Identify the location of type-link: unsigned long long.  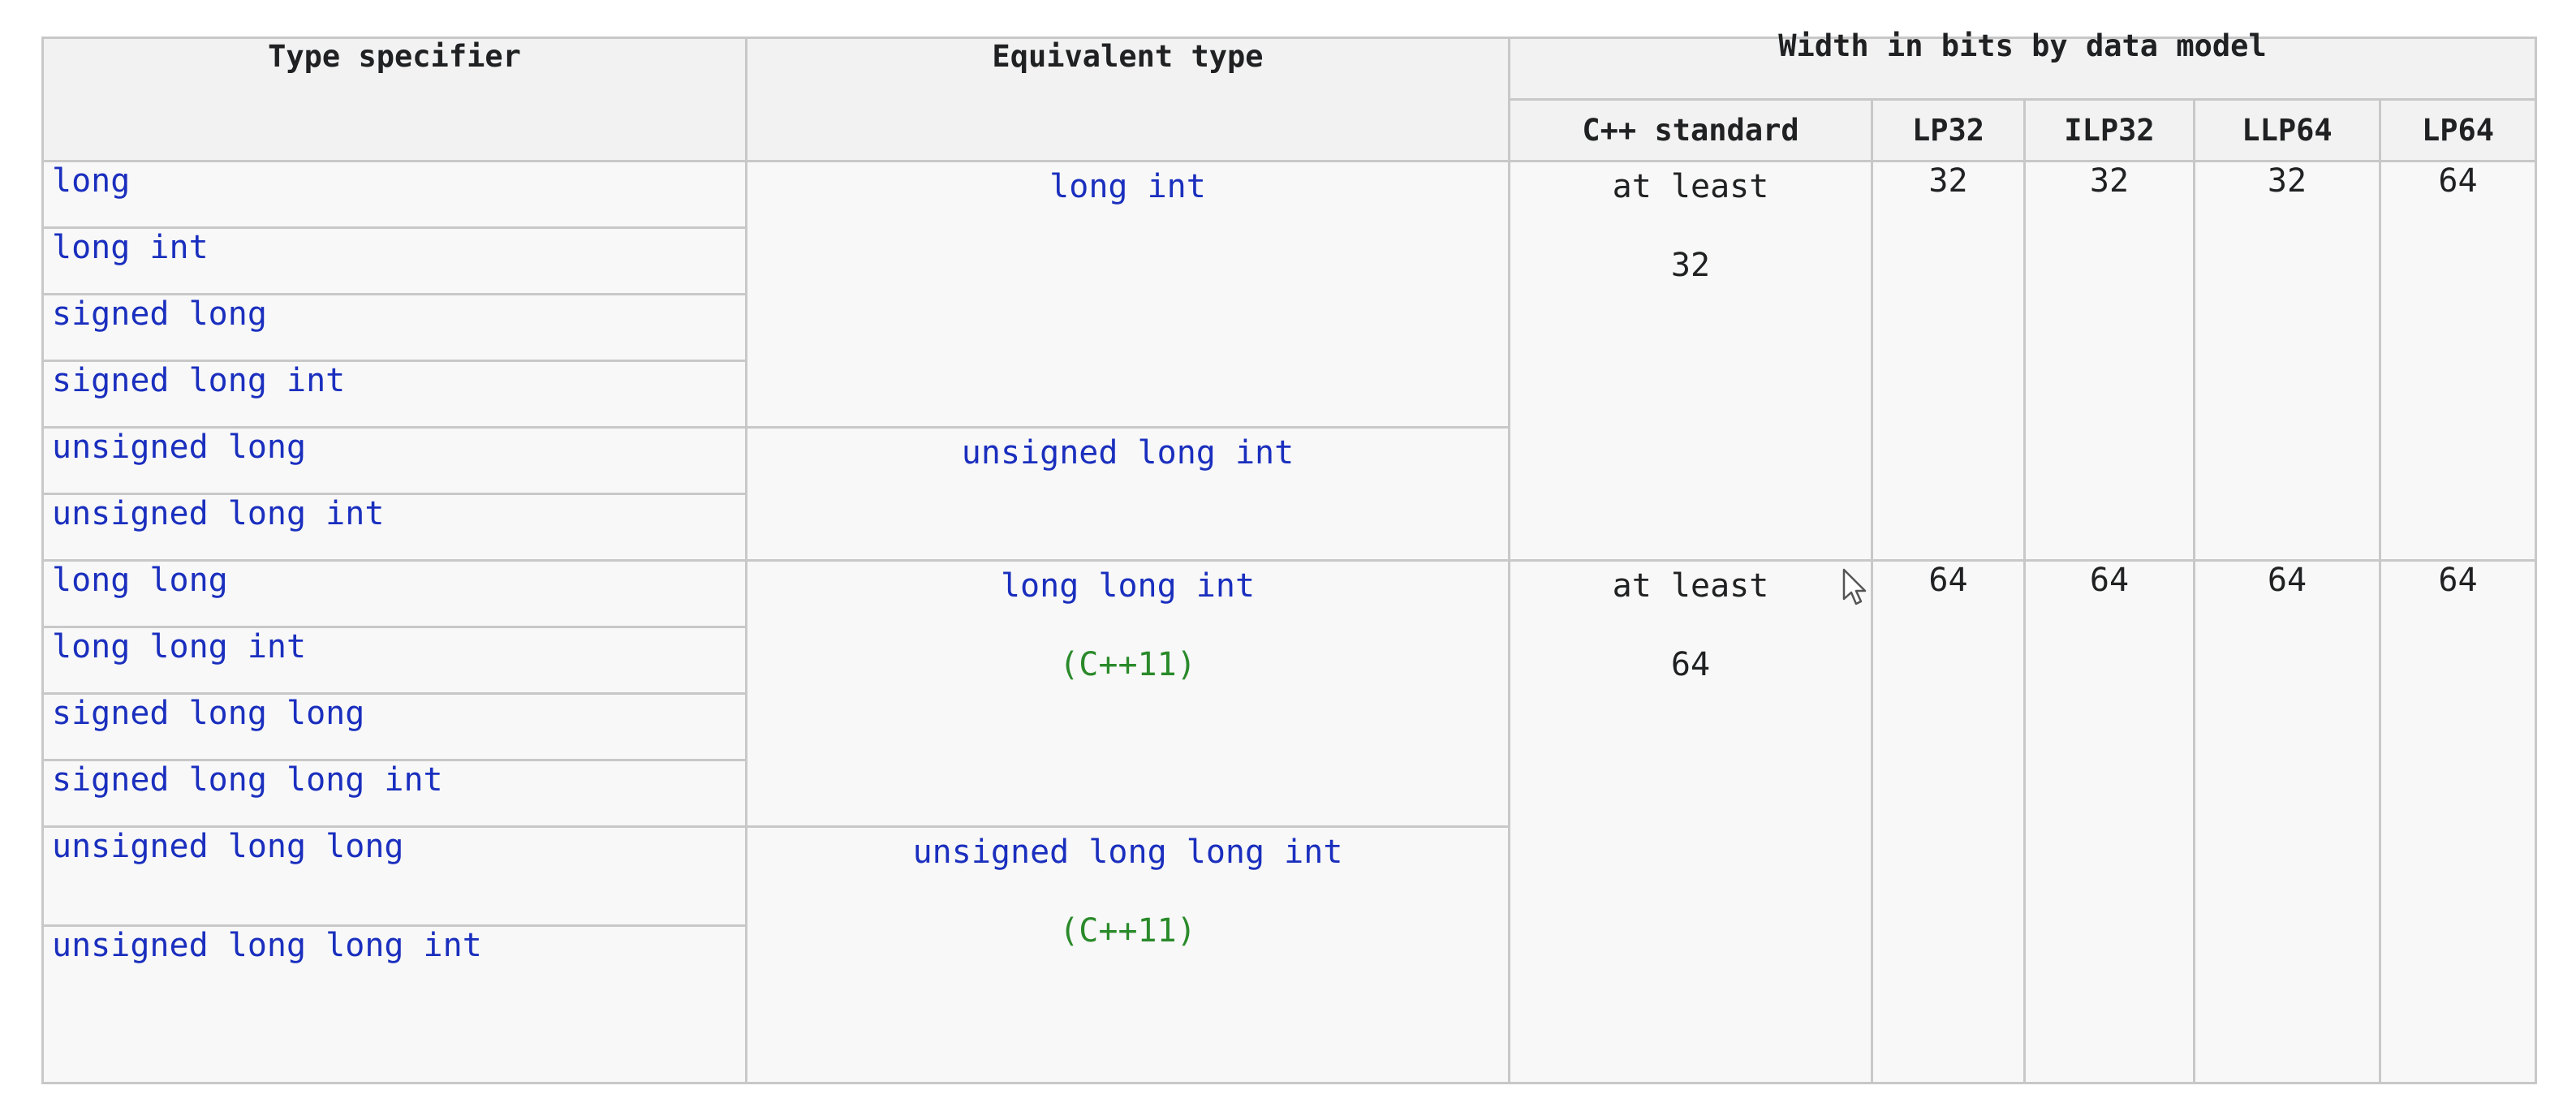
(394, 876).